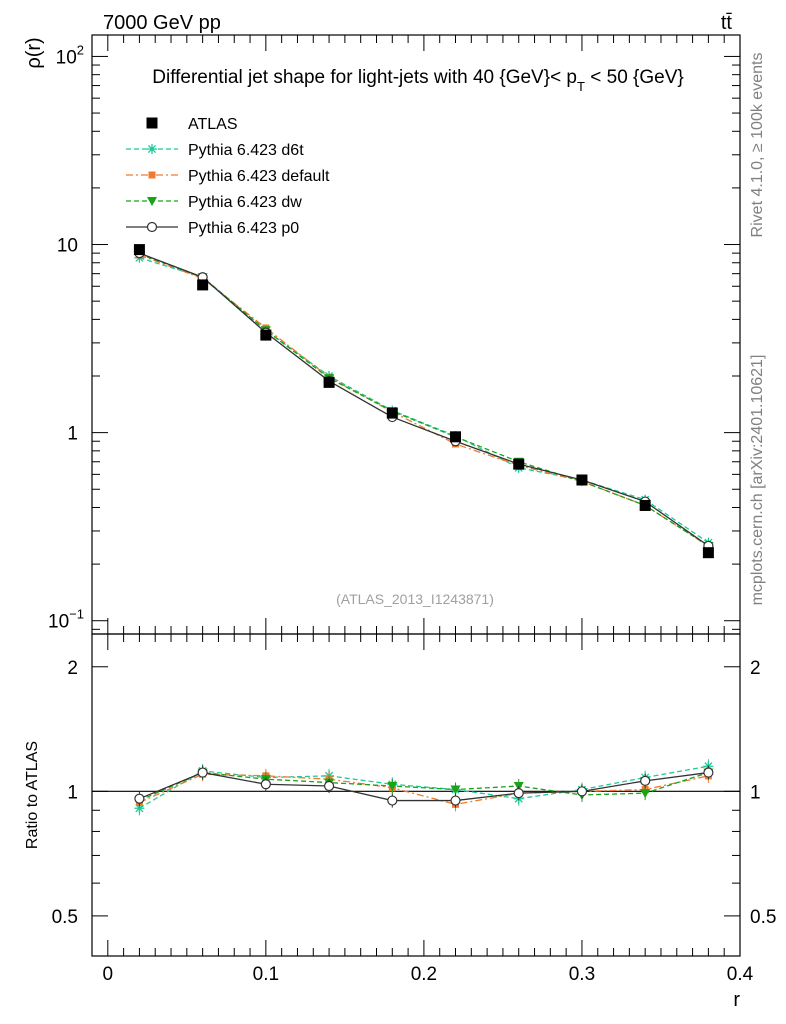 The image size is (786, 1024). Describe the element at coordinates (259, 176) in the screenshot. I see `legend-label: Pythia 6.423 default` at that location.